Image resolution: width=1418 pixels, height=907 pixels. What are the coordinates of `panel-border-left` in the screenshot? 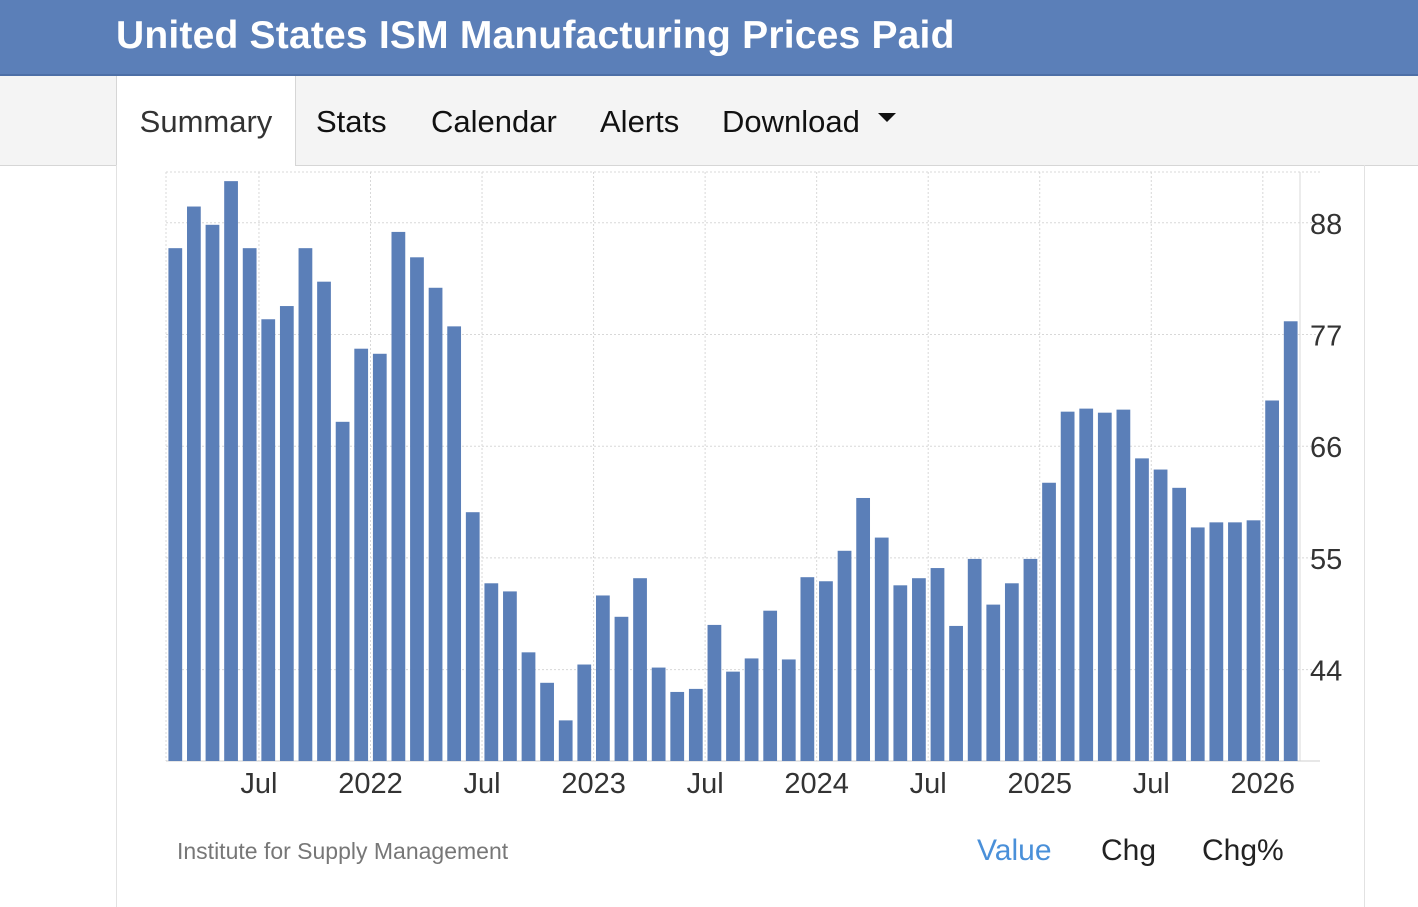 It's located at (116, 536).